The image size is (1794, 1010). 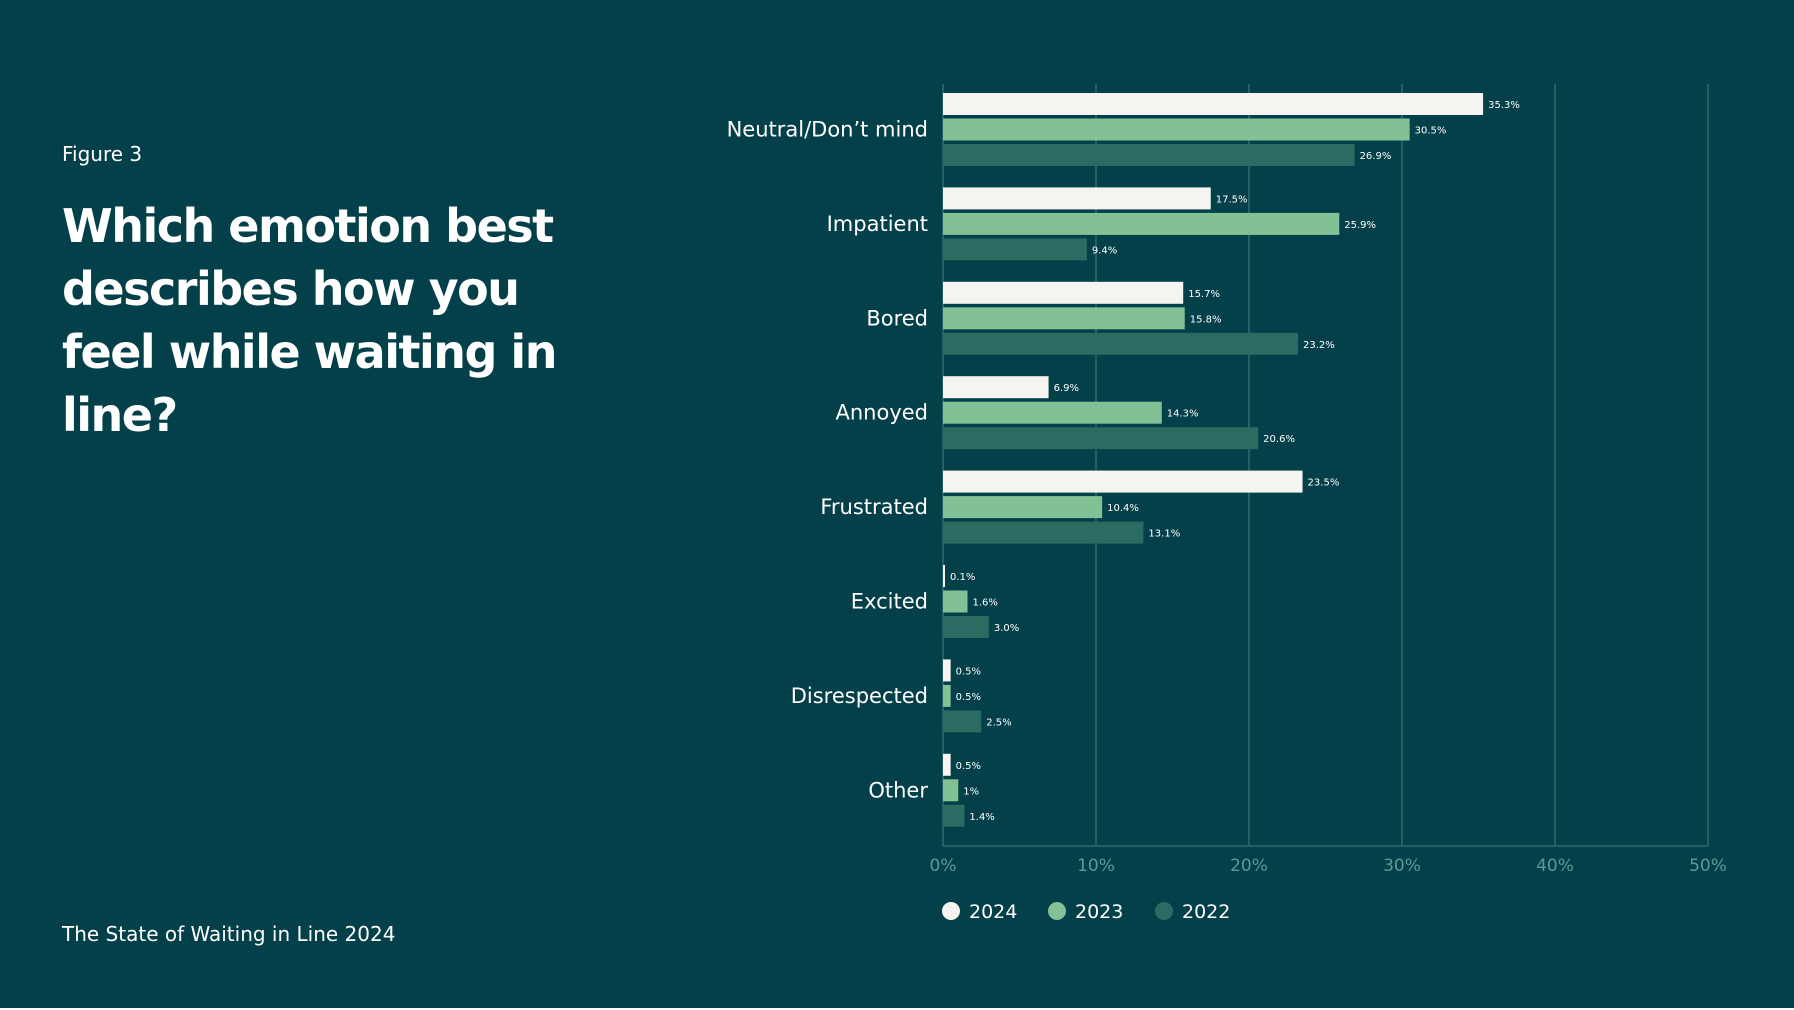 I want to click on data-label: 23.5%, so click(x=1324, y=483).